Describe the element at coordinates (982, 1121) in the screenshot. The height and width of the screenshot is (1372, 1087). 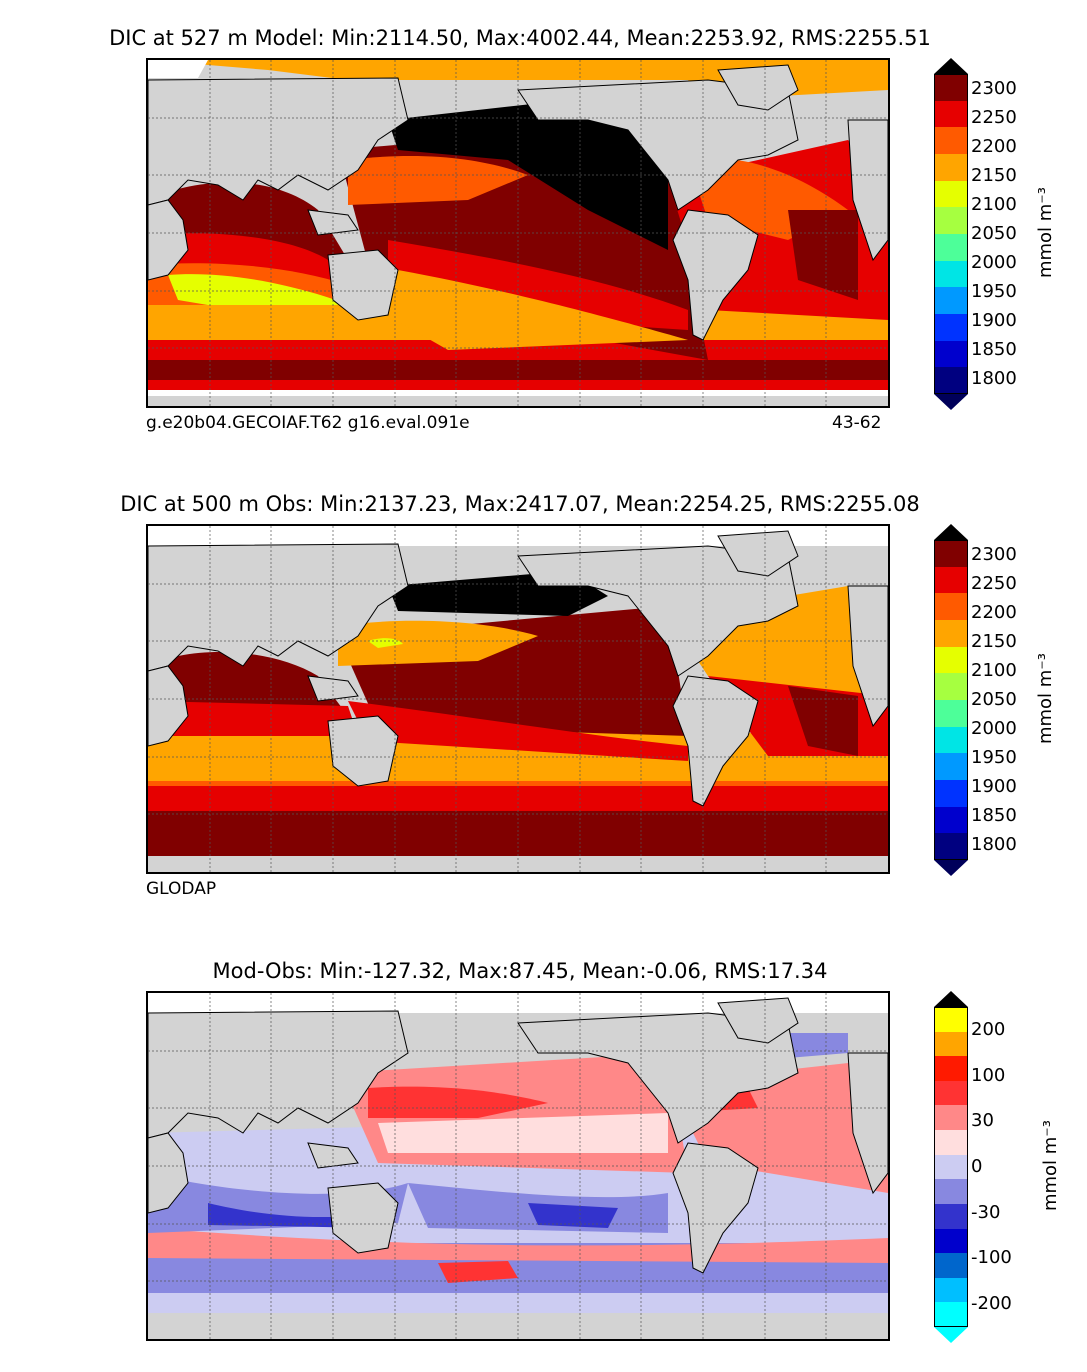
I see `panel3-colorbar-tick: 30` at that location.